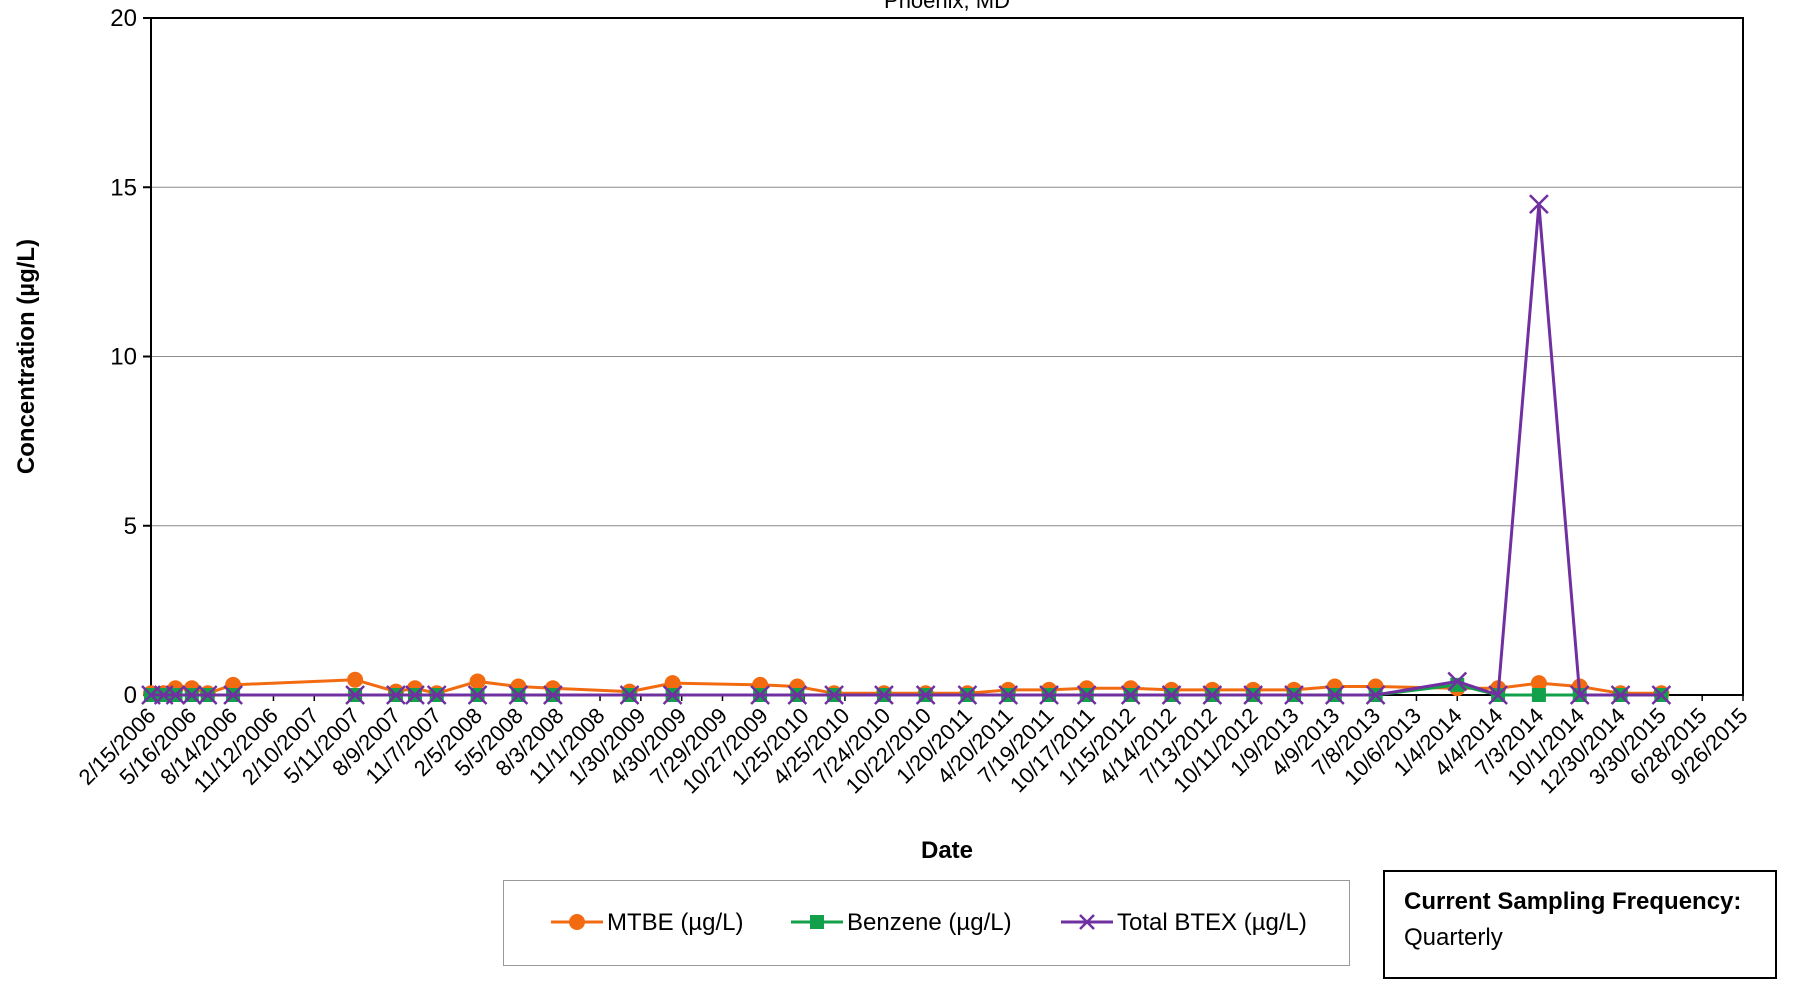 Image resolution: width=1793 pixels, height=997 pixels. What do you see at coordinates (675, 922) in the screenshot?
I see `legend-label-mtbe: MTBE (µg/L)` at bounding box center [675, 922].